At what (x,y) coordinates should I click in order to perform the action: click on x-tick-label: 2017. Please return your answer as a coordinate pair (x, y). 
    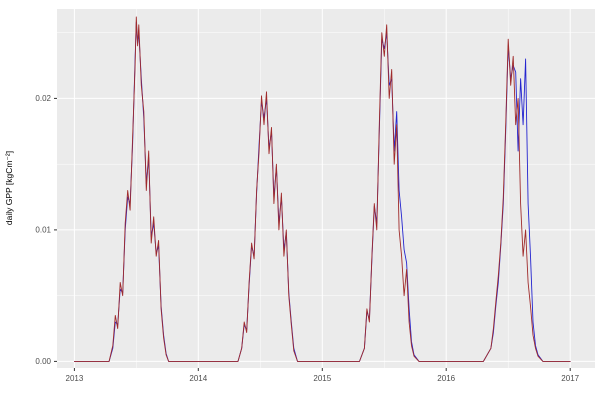
    Looking at the image, I should click on (570, 378).